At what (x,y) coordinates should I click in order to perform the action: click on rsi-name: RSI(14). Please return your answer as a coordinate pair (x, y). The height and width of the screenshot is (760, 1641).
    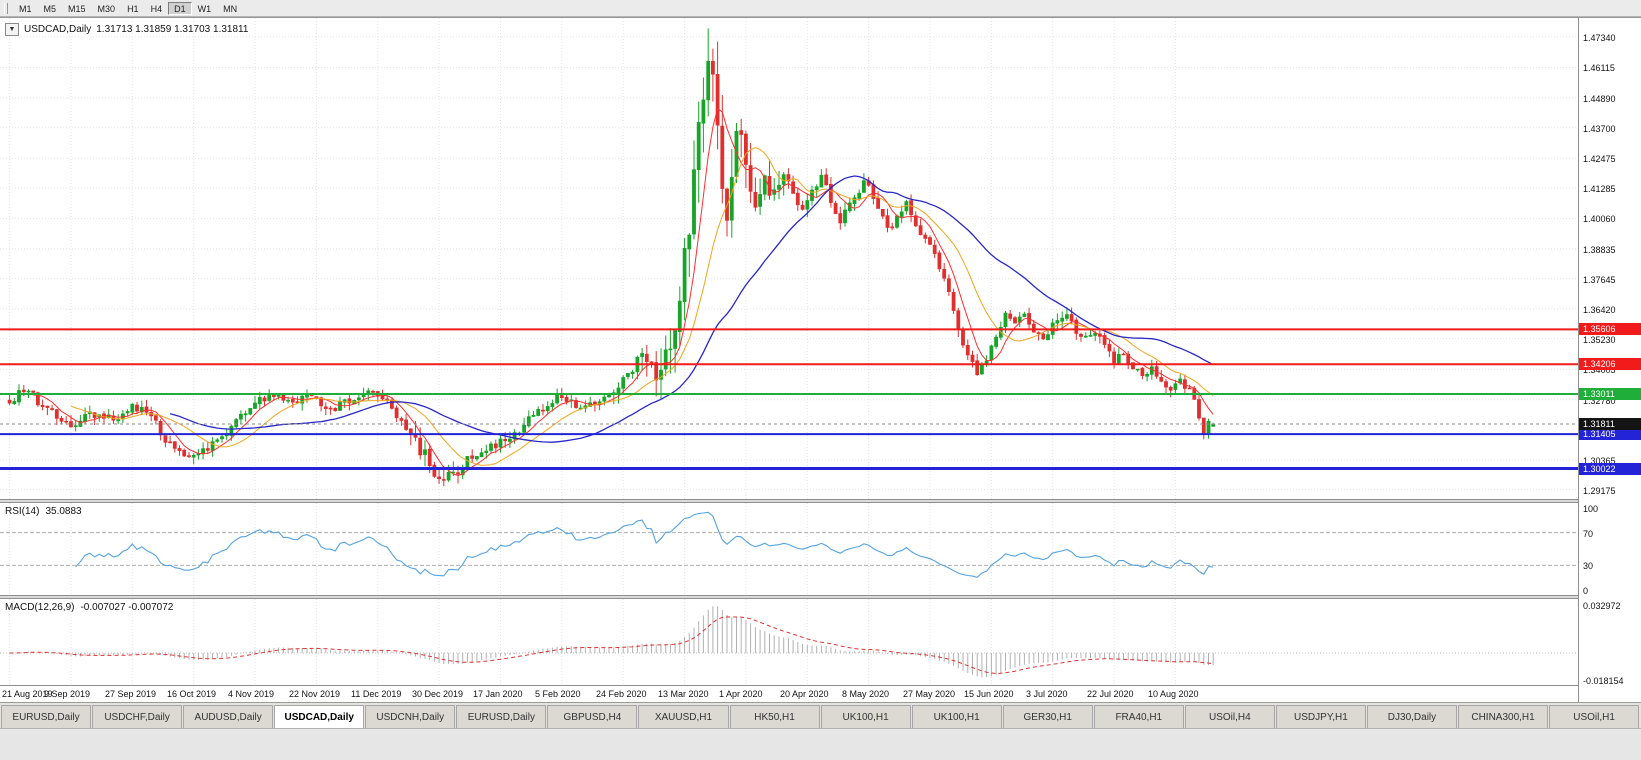
    Looking at the image, I should click on (22, 511).